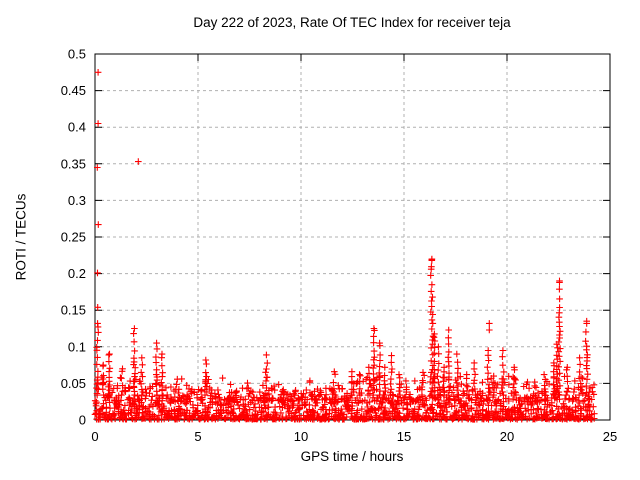 This screenshot has width=640, height=480. I want to click on y-tick-label: 0.4, so click(77, 127).